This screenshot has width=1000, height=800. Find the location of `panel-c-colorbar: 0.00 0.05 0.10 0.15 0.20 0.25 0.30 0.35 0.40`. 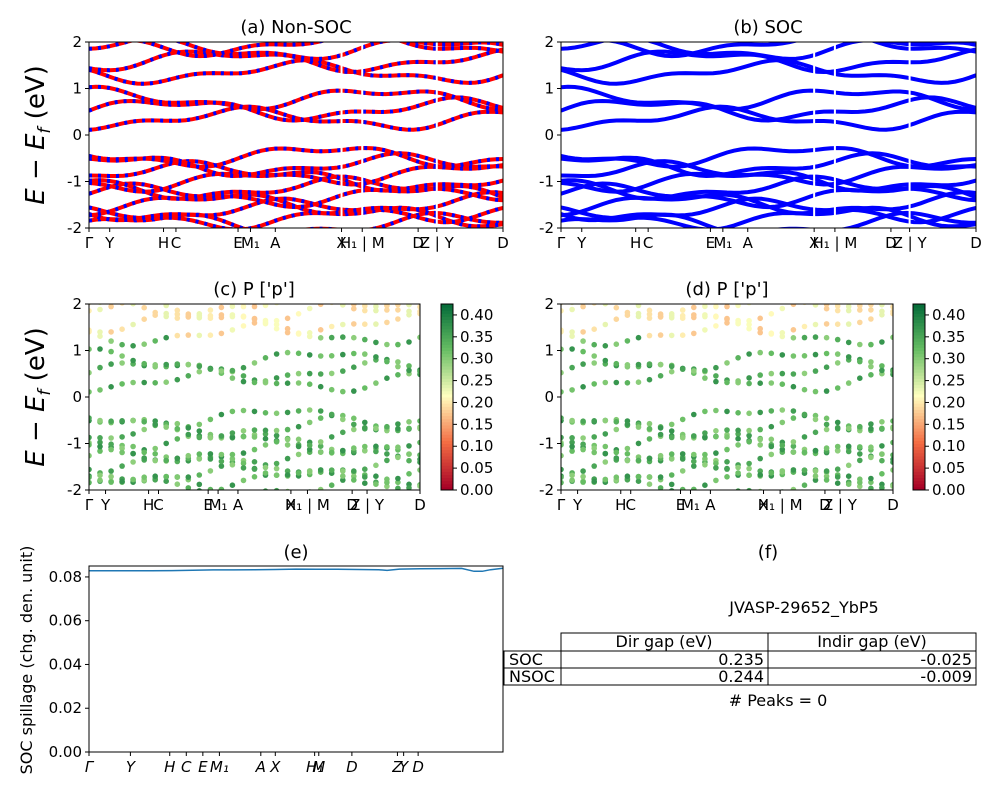

panel-c-colorbar: 0.00 0.05 0.10 0.15 0.20 0.25 0.30 0.35 0.40 is located at coordinates (466, 401).